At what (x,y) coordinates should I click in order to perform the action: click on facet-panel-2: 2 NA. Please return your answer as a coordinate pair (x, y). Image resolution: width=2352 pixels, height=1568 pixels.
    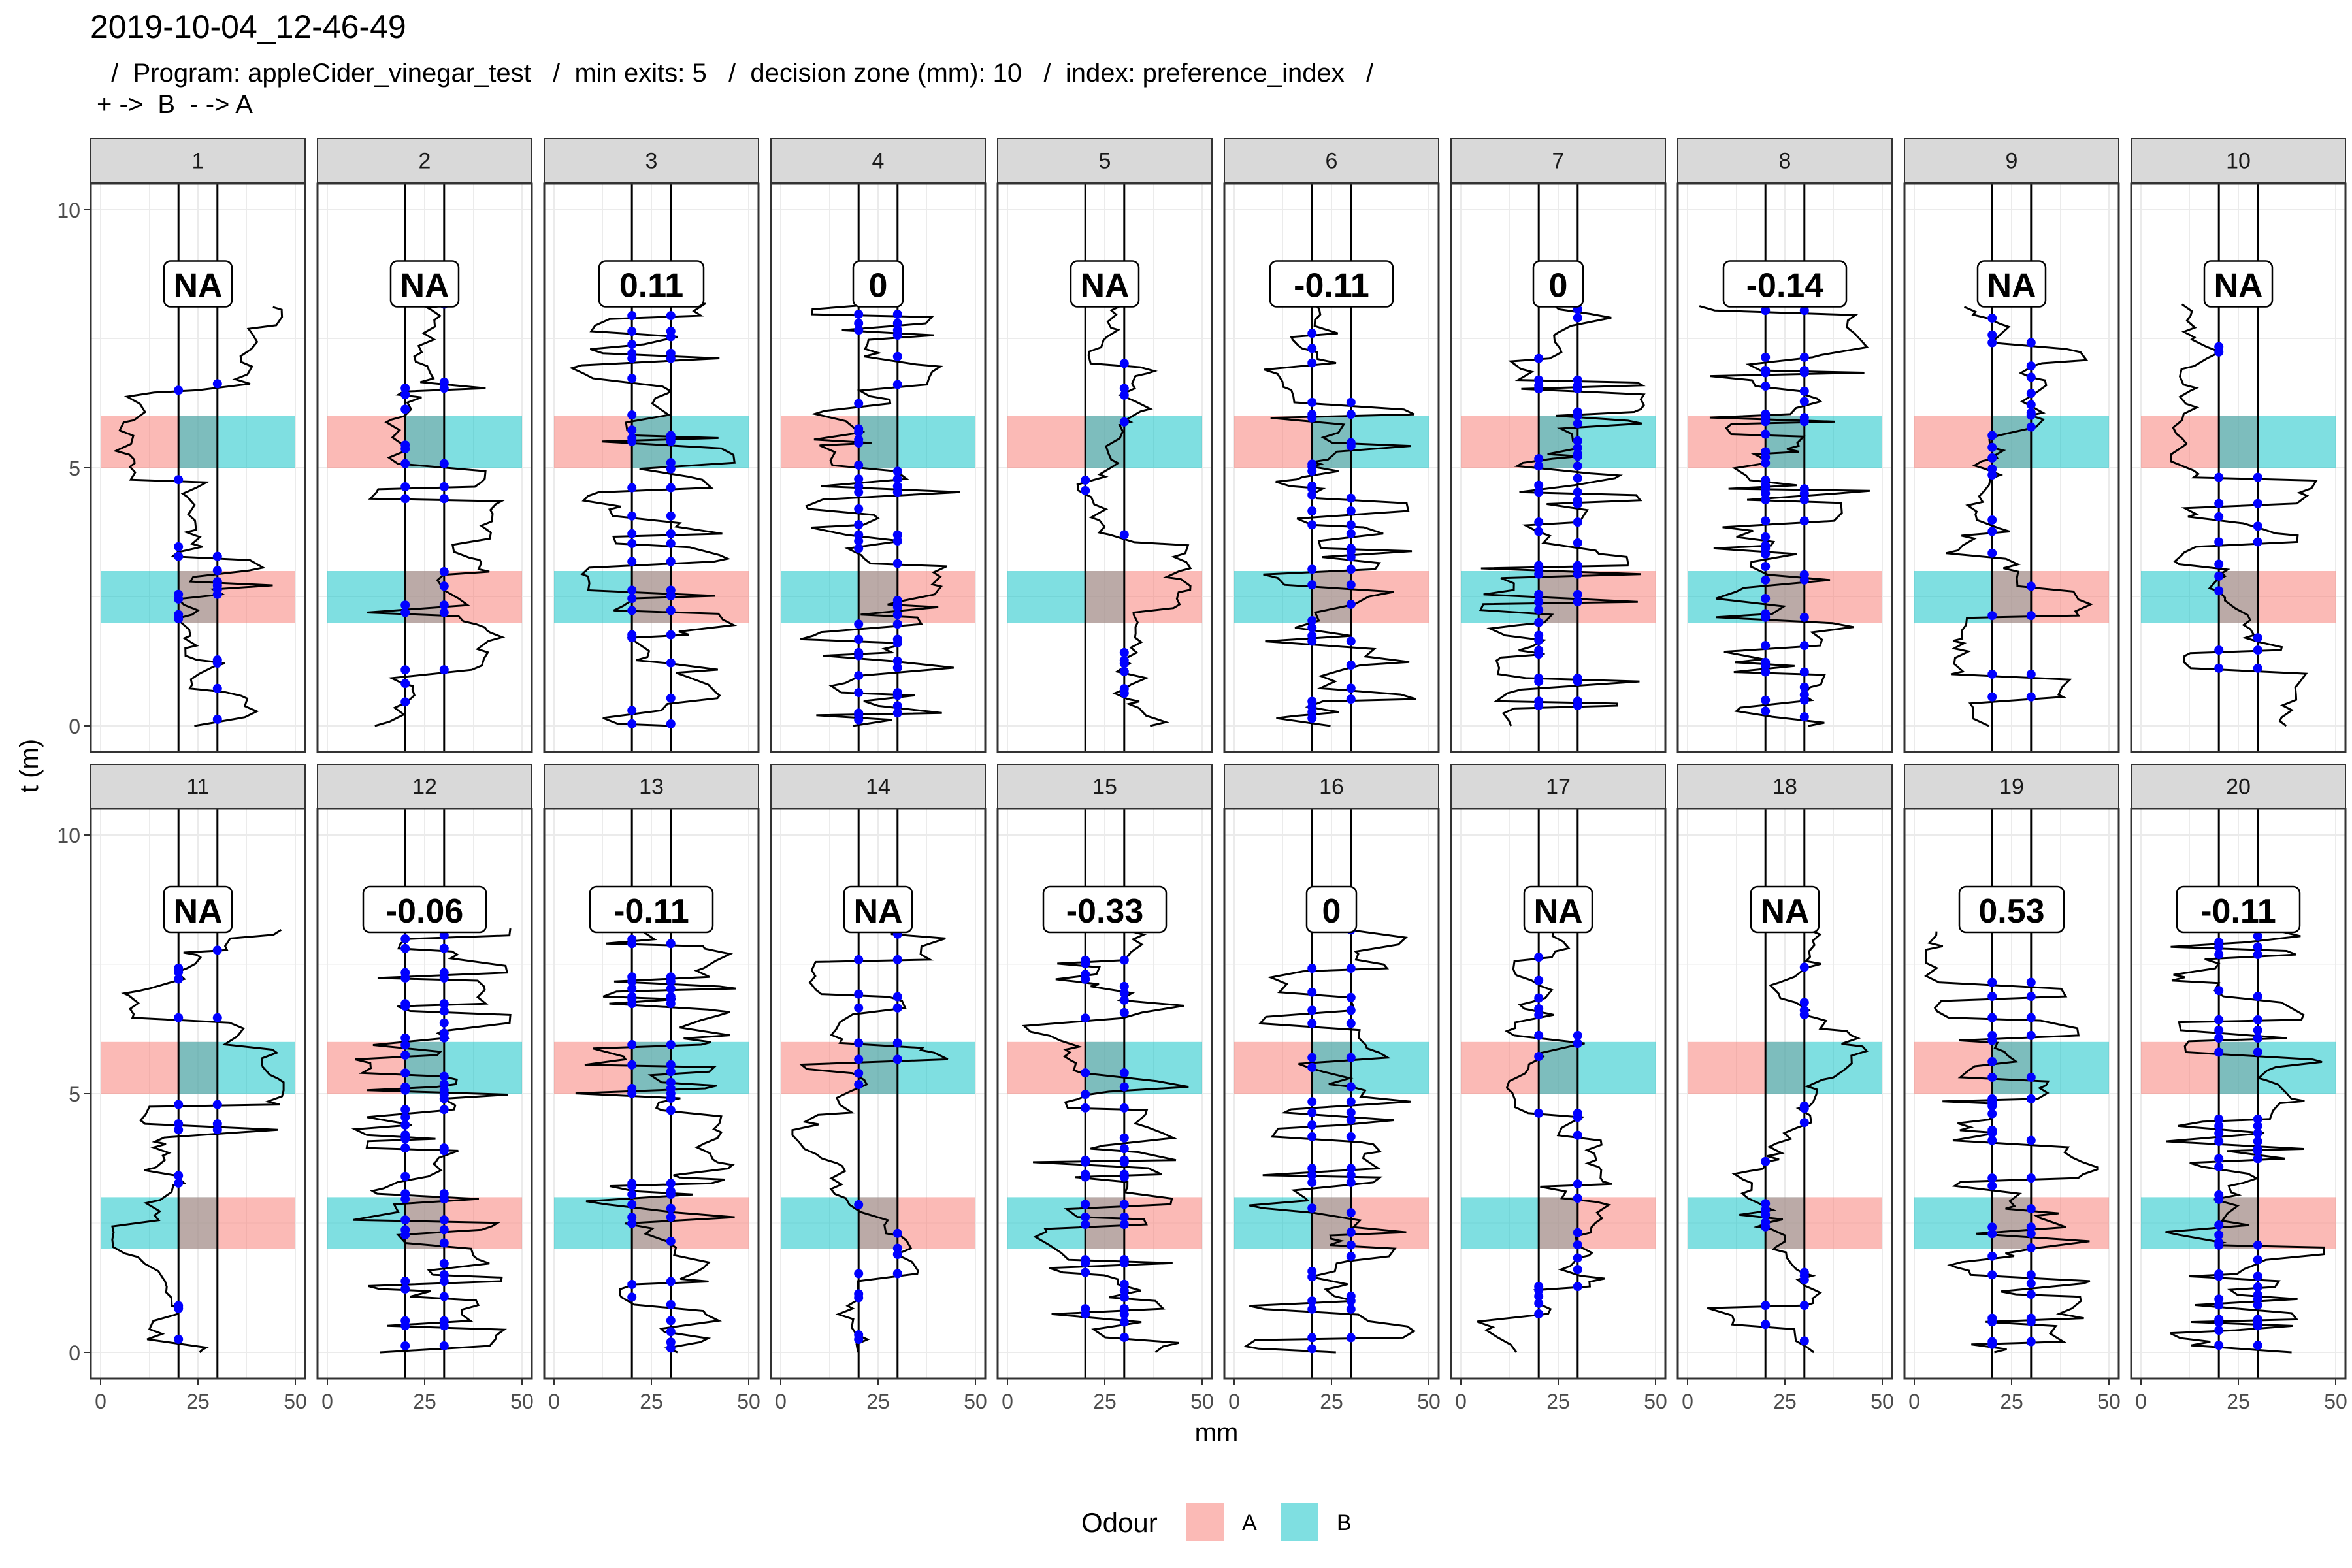
    Looking at the image, I should click on (424, 445).